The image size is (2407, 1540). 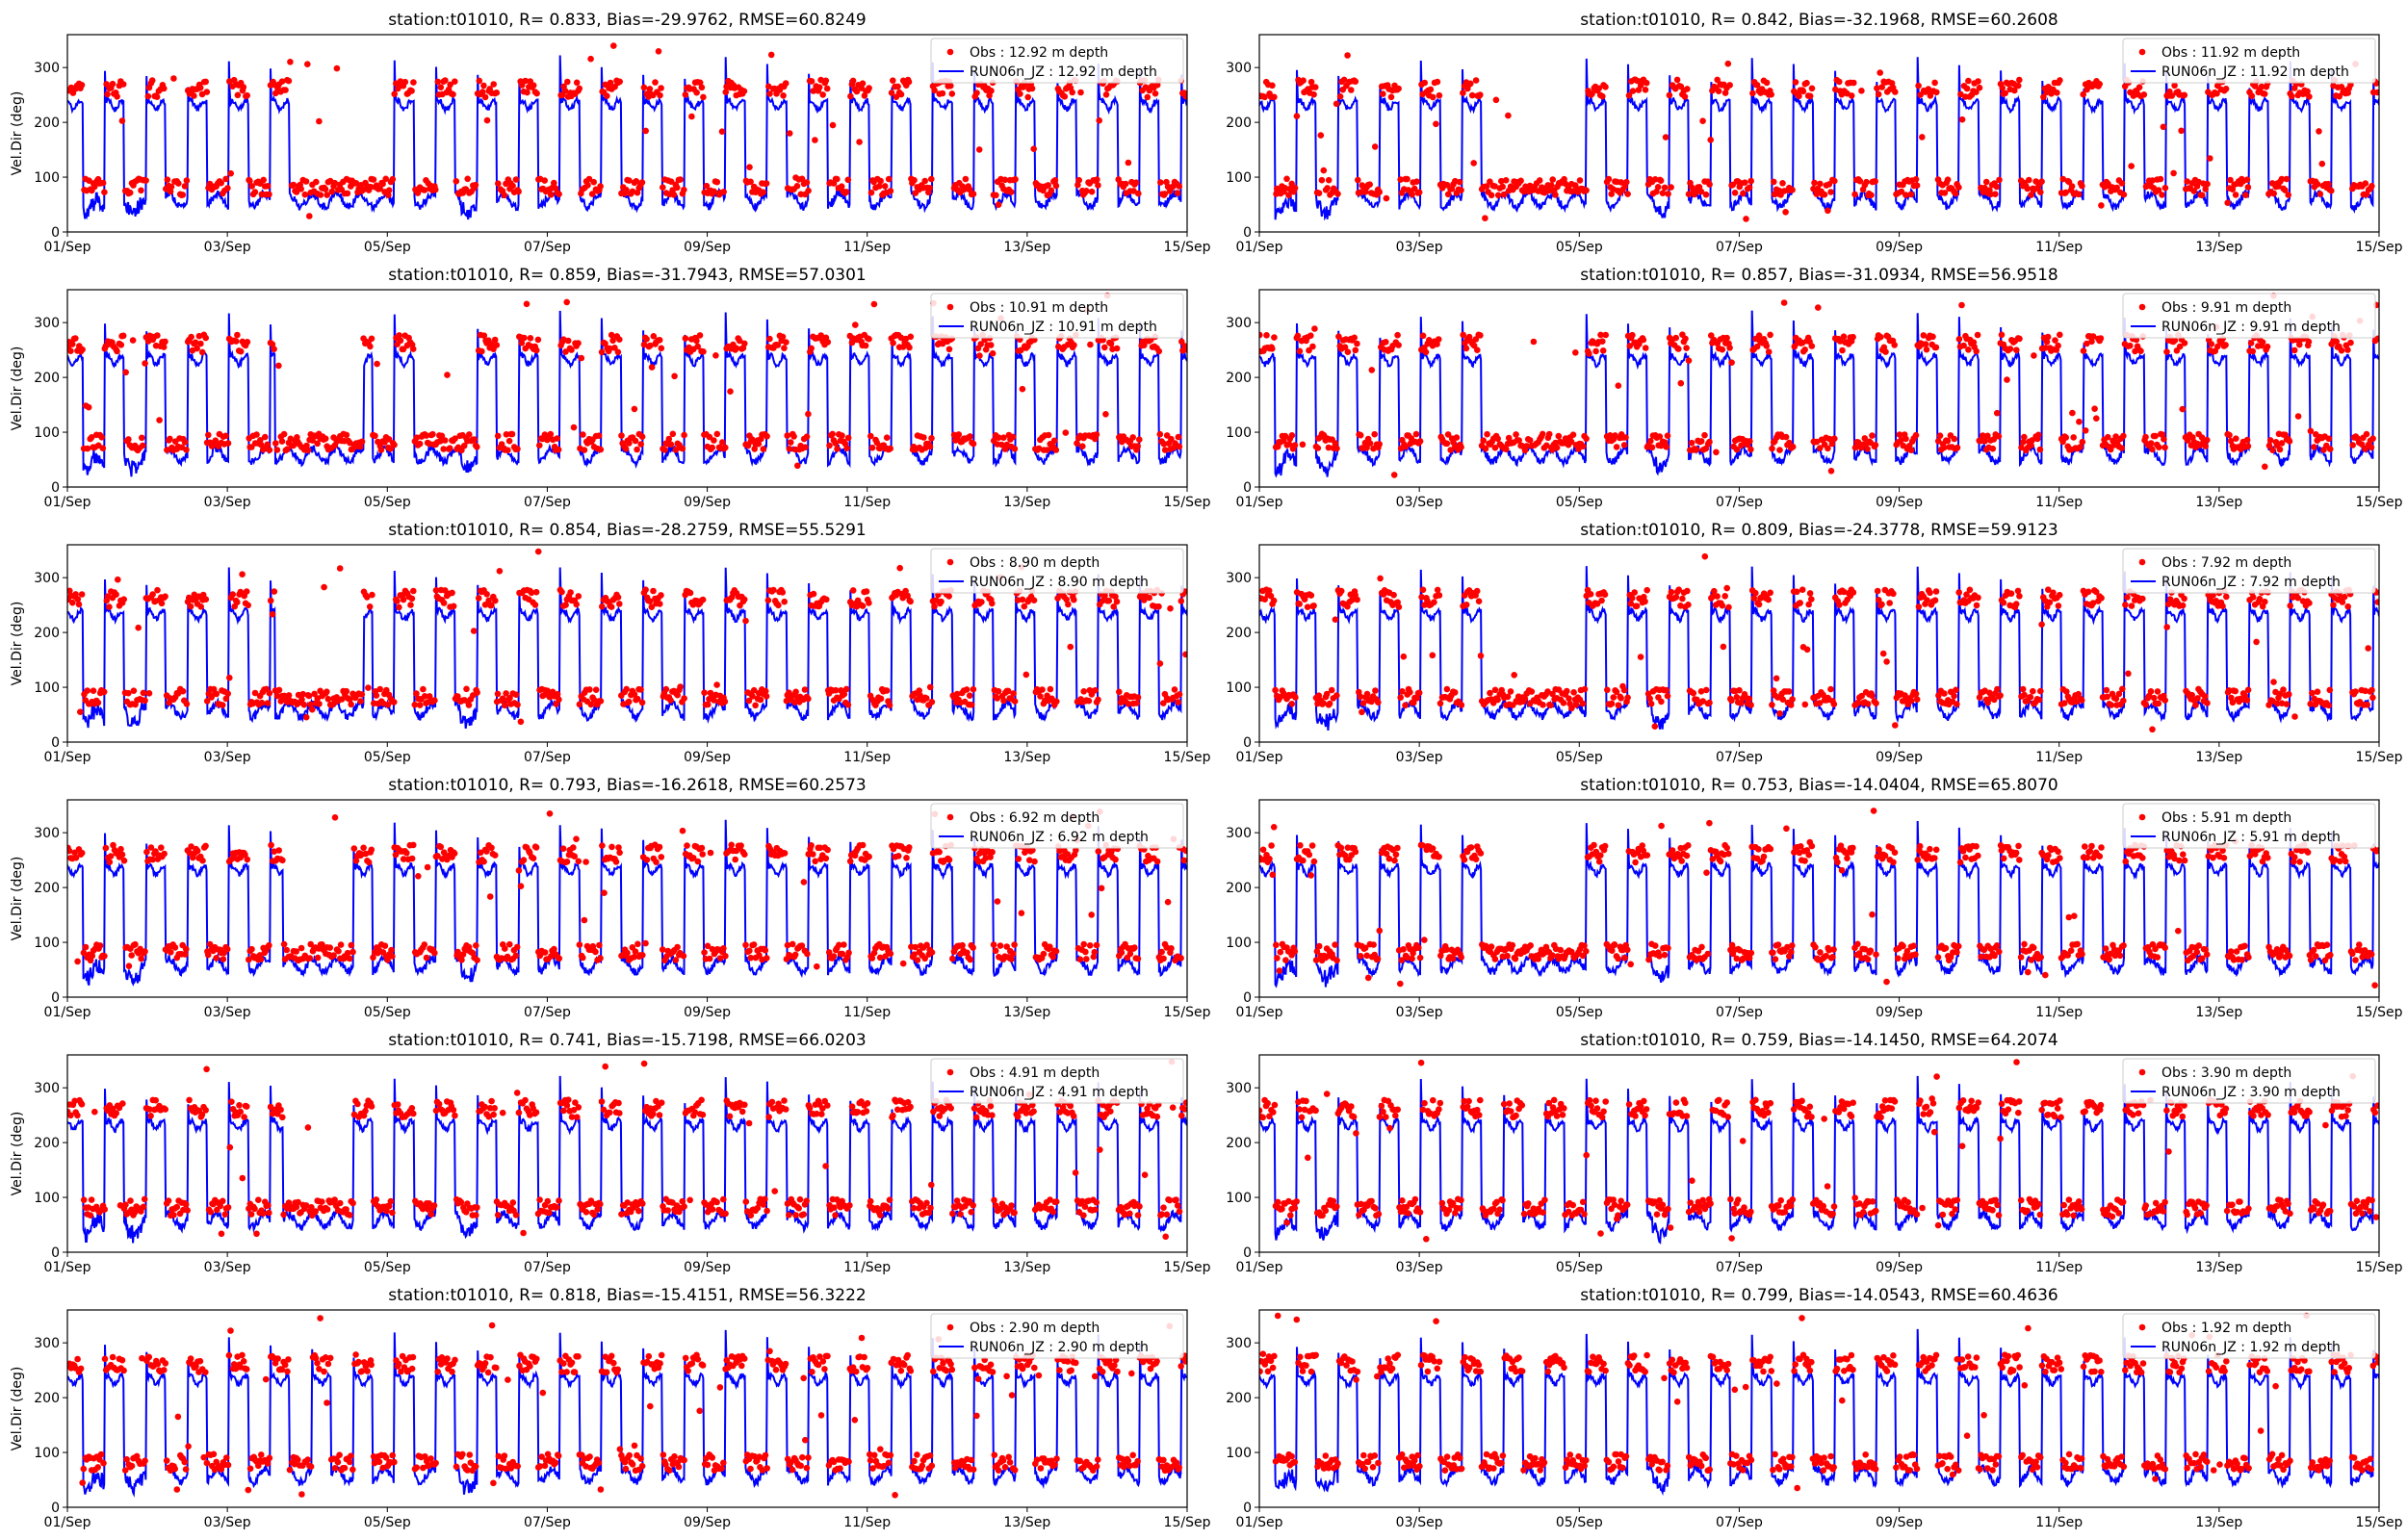 I want to click on model-series-line, so click(x=627, y=903).